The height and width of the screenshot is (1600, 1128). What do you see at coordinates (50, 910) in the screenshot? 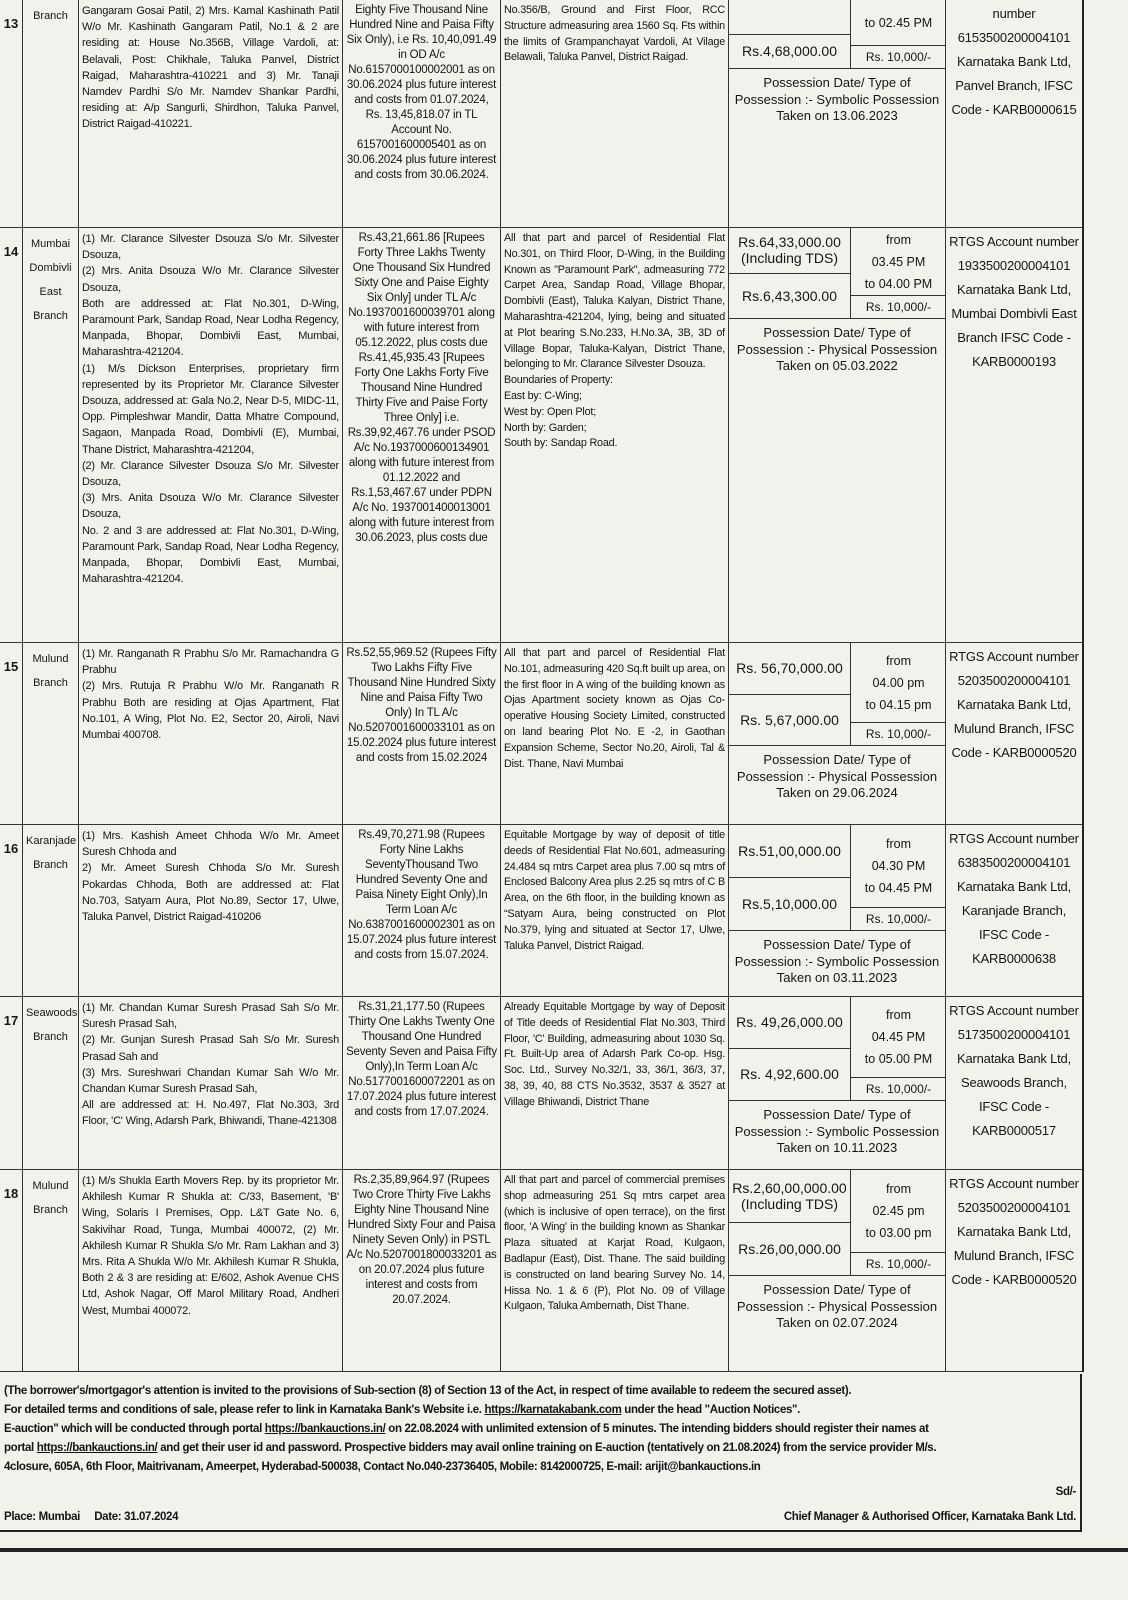
I see `branch-name: Karanjade Branch` at bounding box center [50, 910].